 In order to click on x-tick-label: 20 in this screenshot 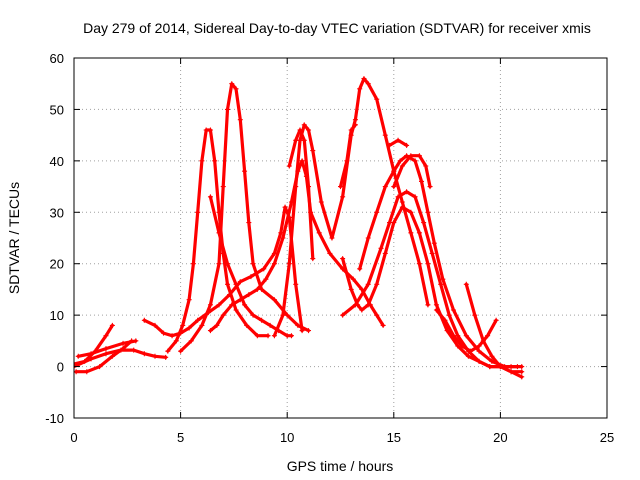, I will do `click(500, 437)`.